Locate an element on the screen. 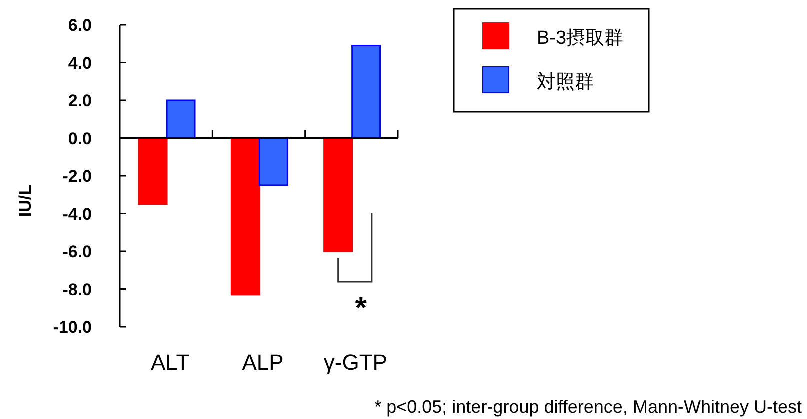 The image size is (807, 419). y-tick-label: -4.0 is located at coordinates (77, 214).